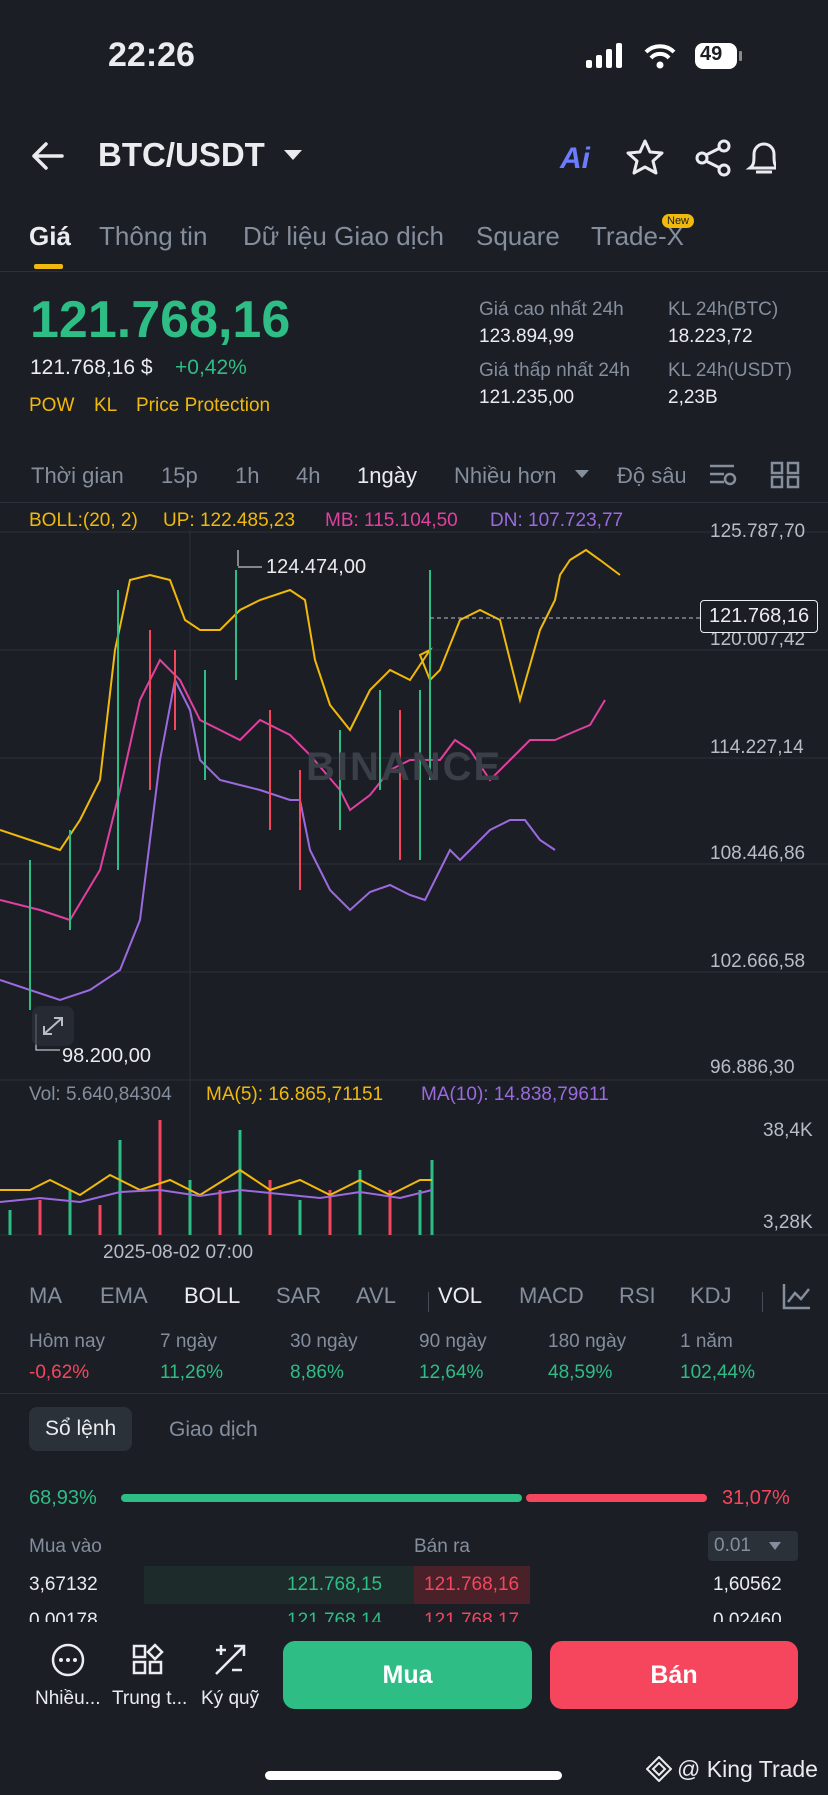 The height and width of the screenshot is (1795, 828). Describe the element at coordinates (651, 475) in the screenshot. I see `interval: Độ sâu` at that location.